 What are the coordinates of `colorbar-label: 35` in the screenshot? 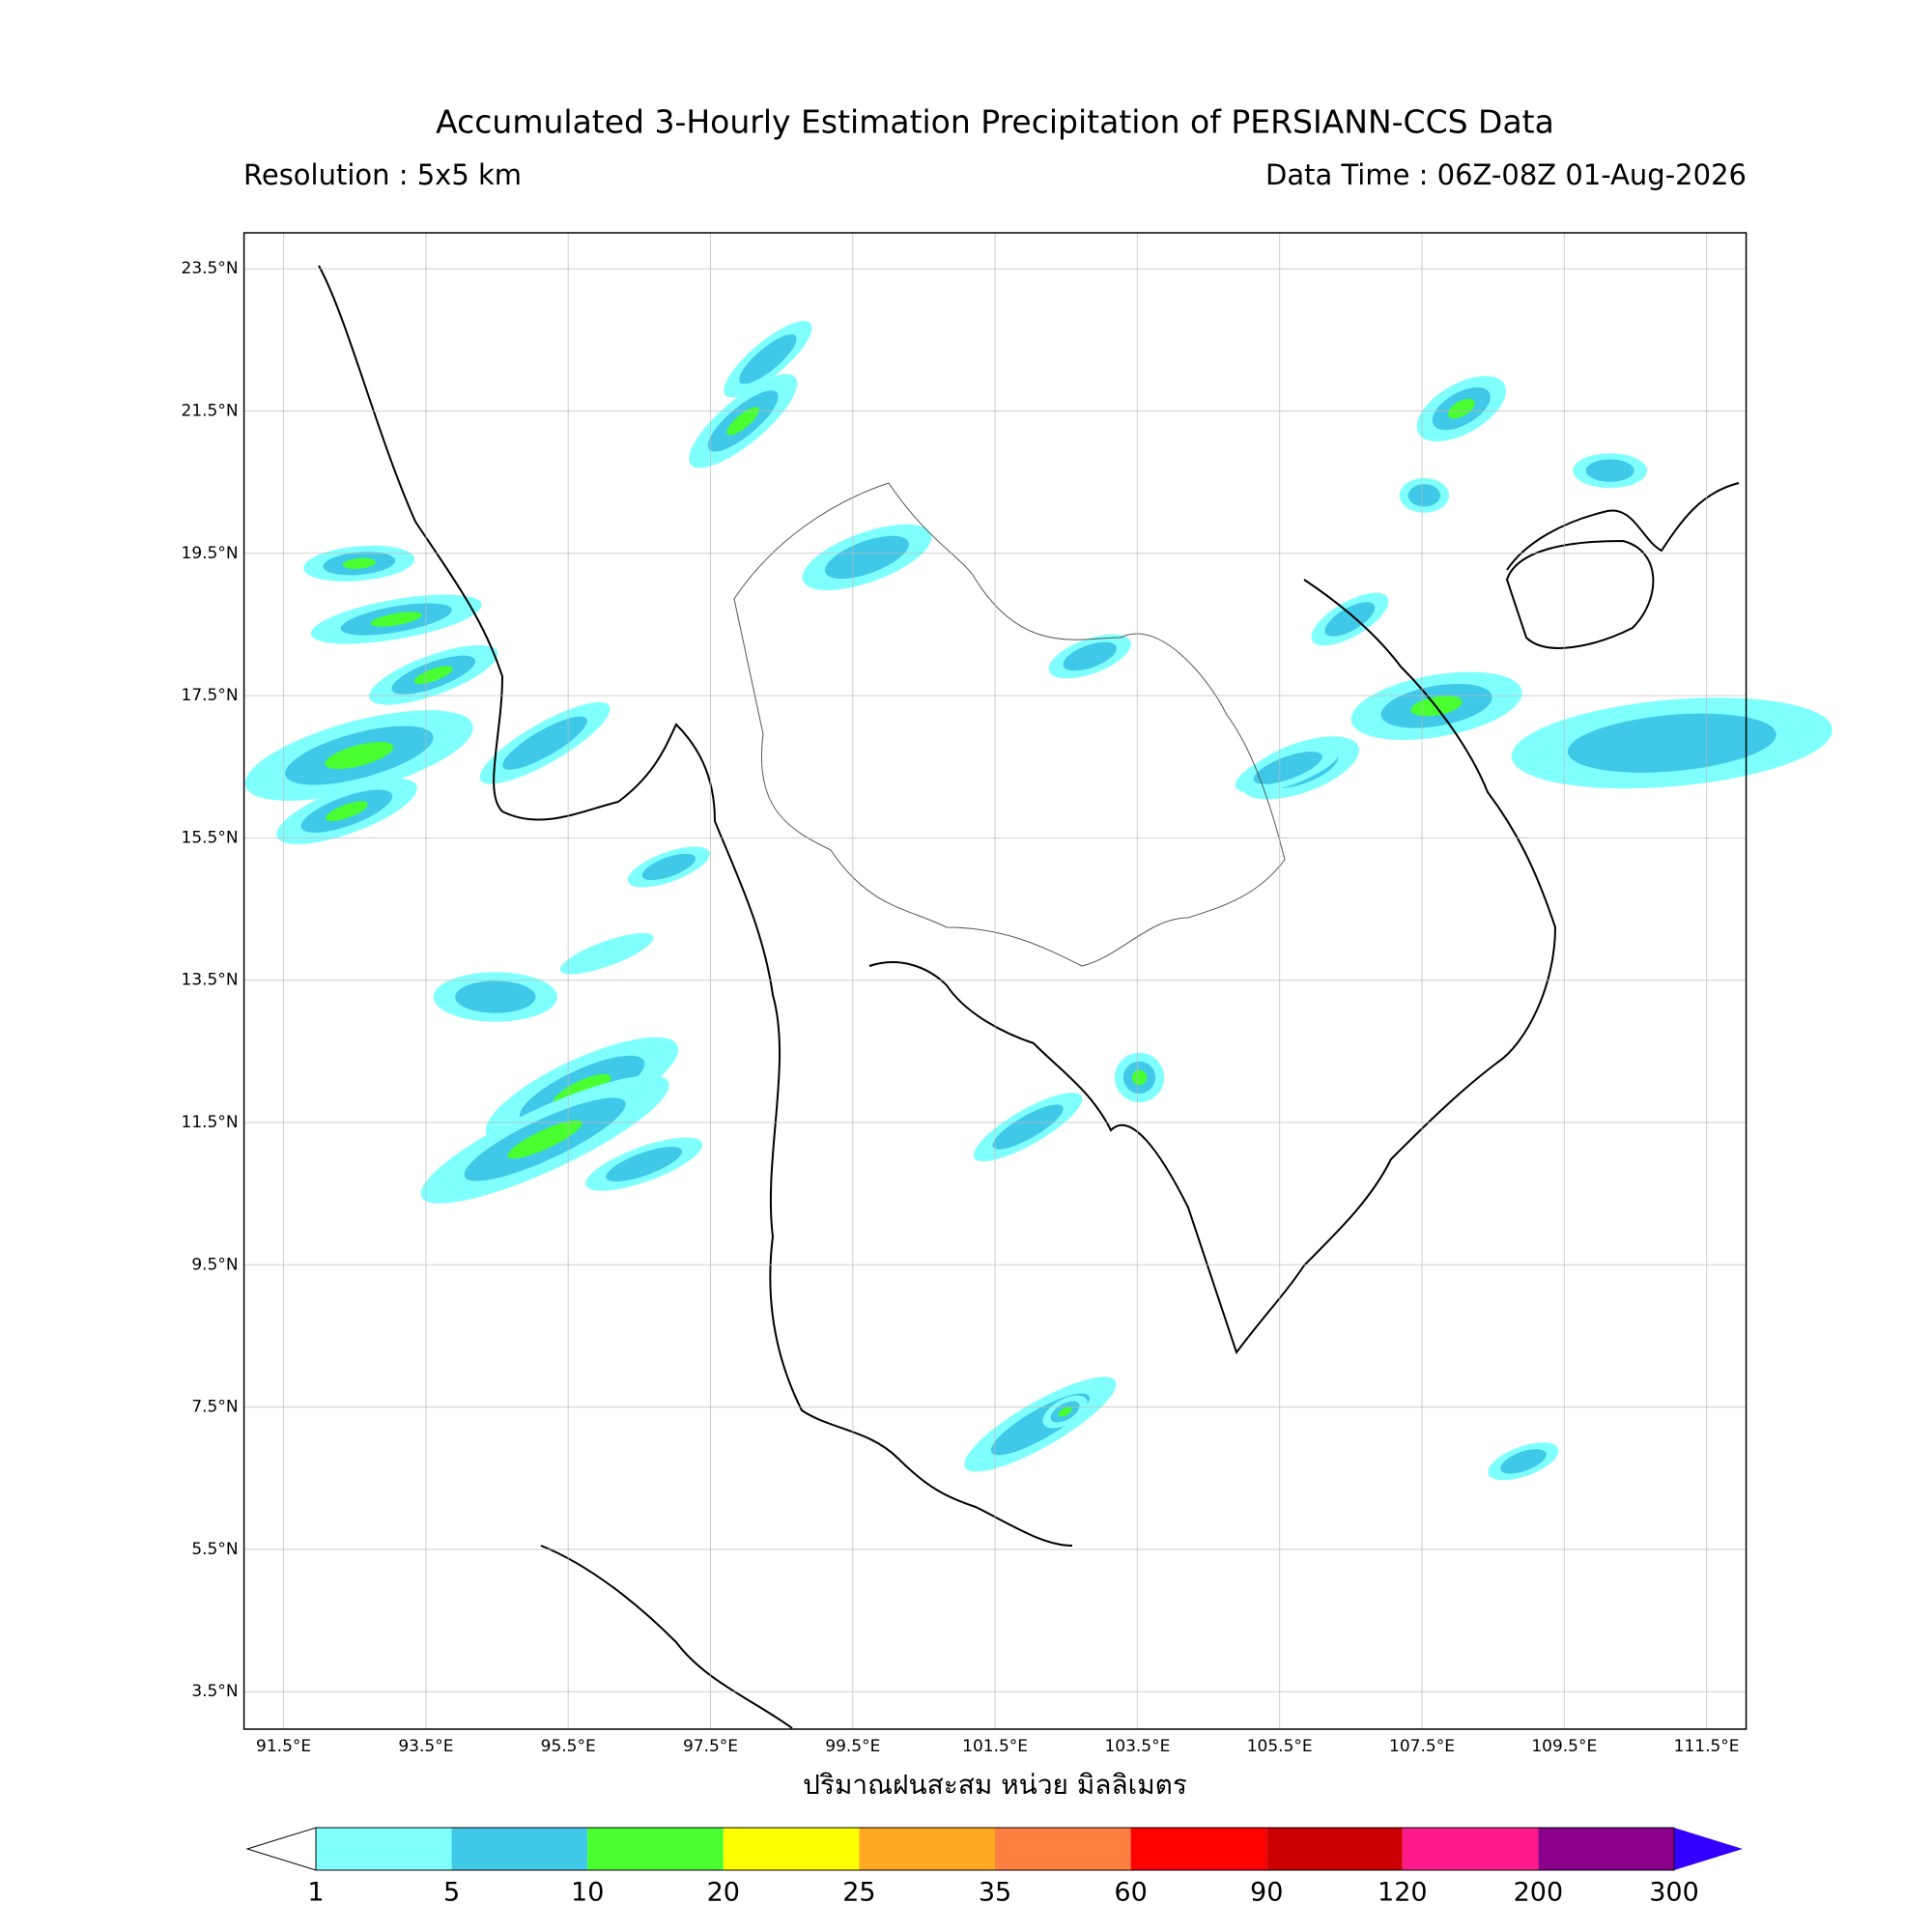 It's located at (995, 1893).